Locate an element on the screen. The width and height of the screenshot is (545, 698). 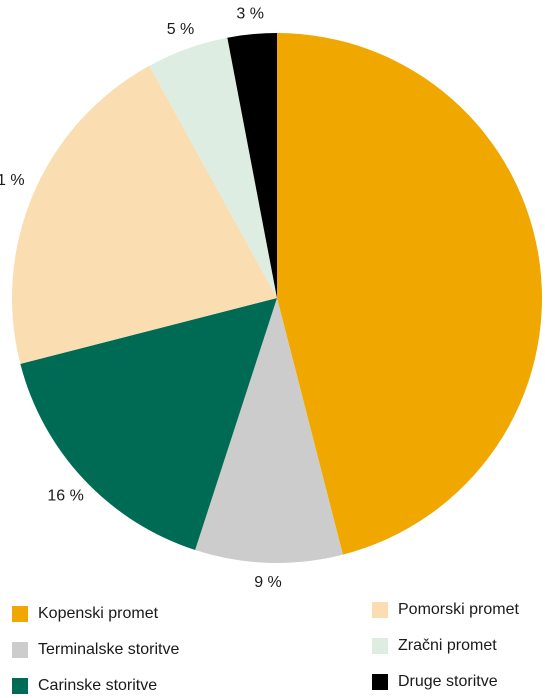
legend-label: Druge storitve is located at coordinates (448, 681).